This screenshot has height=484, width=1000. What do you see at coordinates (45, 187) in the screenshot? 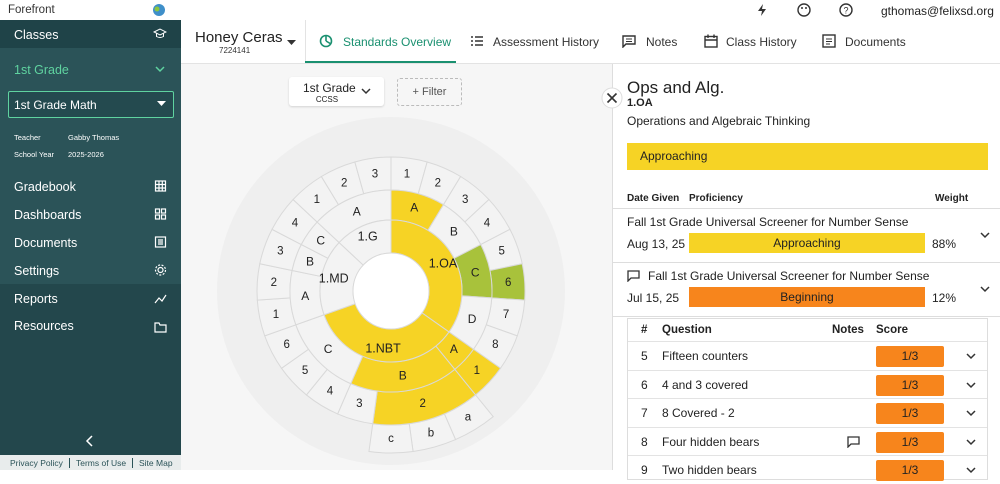
I see `nav-item: Gradebook` at bounding box center [45, 187].